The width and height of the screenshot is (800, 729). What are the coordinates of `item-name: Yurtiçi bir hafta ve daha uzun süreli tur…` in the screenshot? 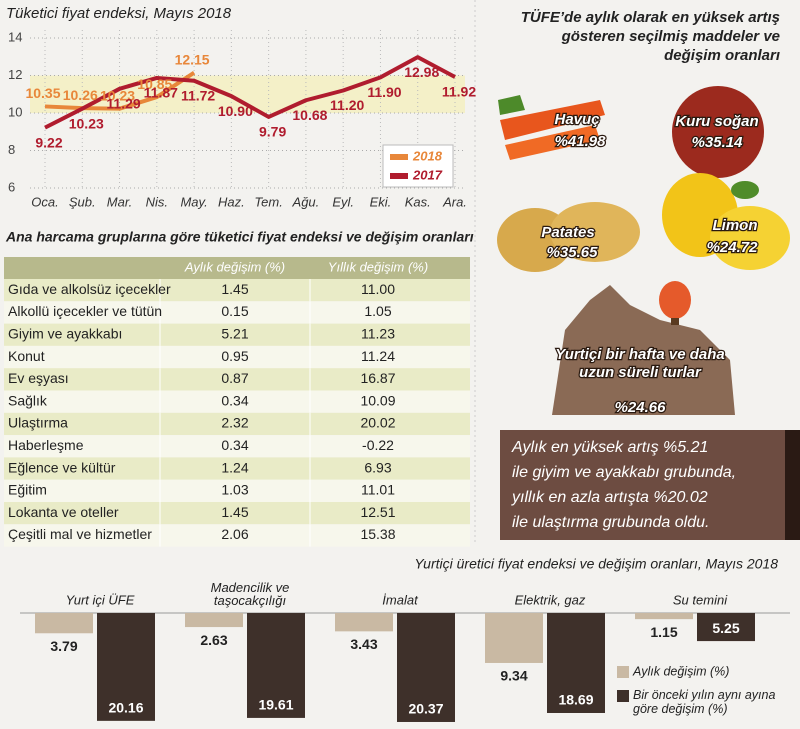 It's located at (640, 363).